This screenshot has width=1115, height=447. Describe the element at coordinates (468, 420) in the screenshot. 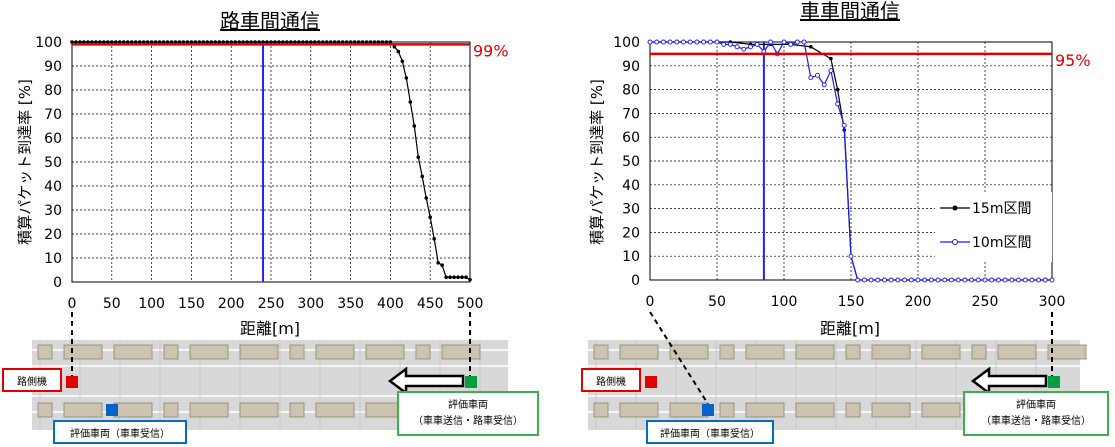

I see `tx-vehicle-label-line2: （車車送信・路車受信）` at that location.